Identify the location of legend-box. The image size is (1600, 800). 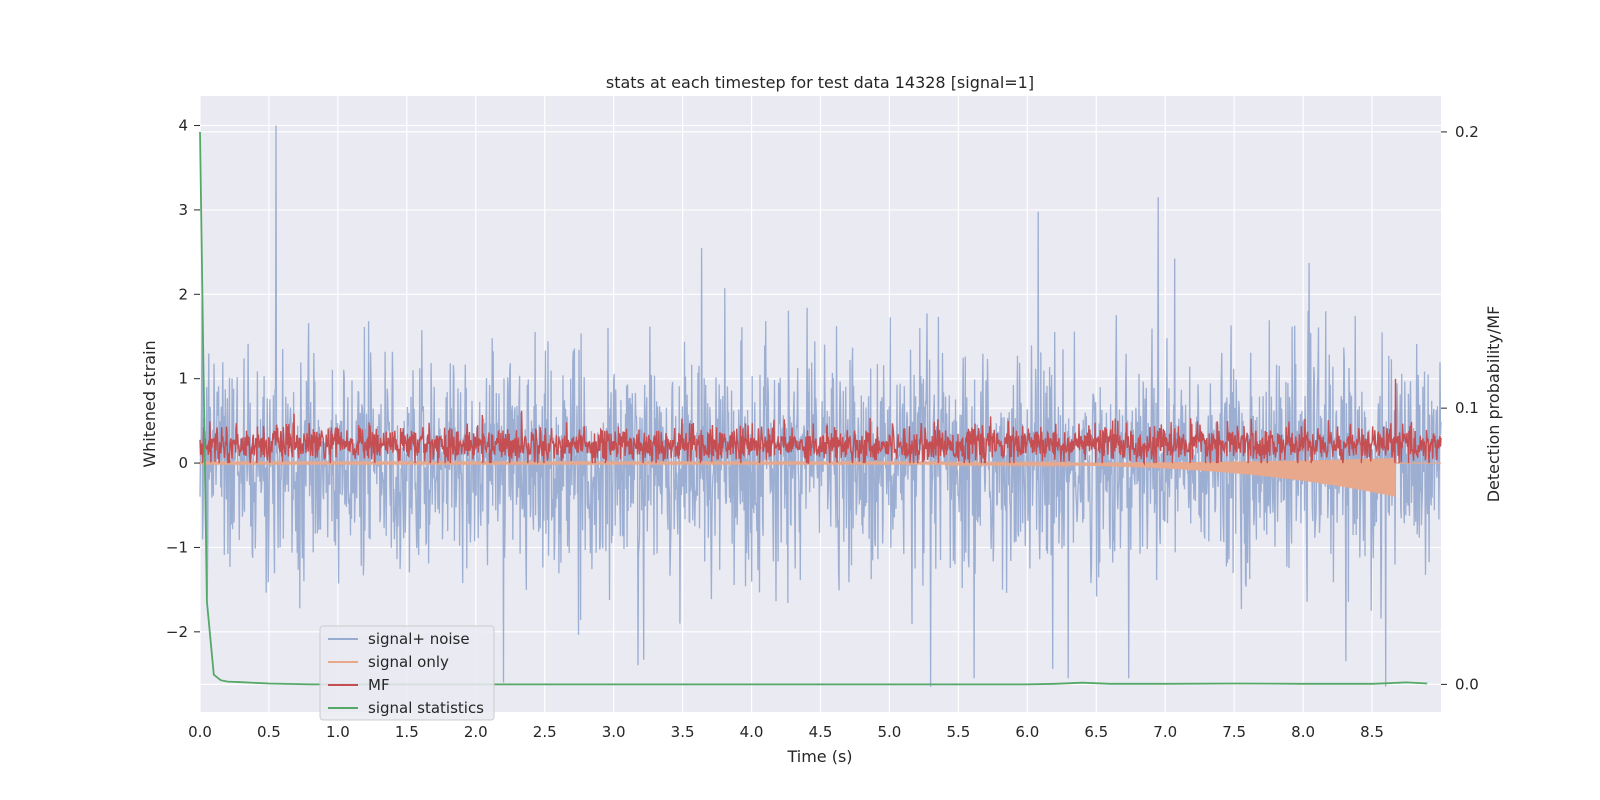
(407, 673).